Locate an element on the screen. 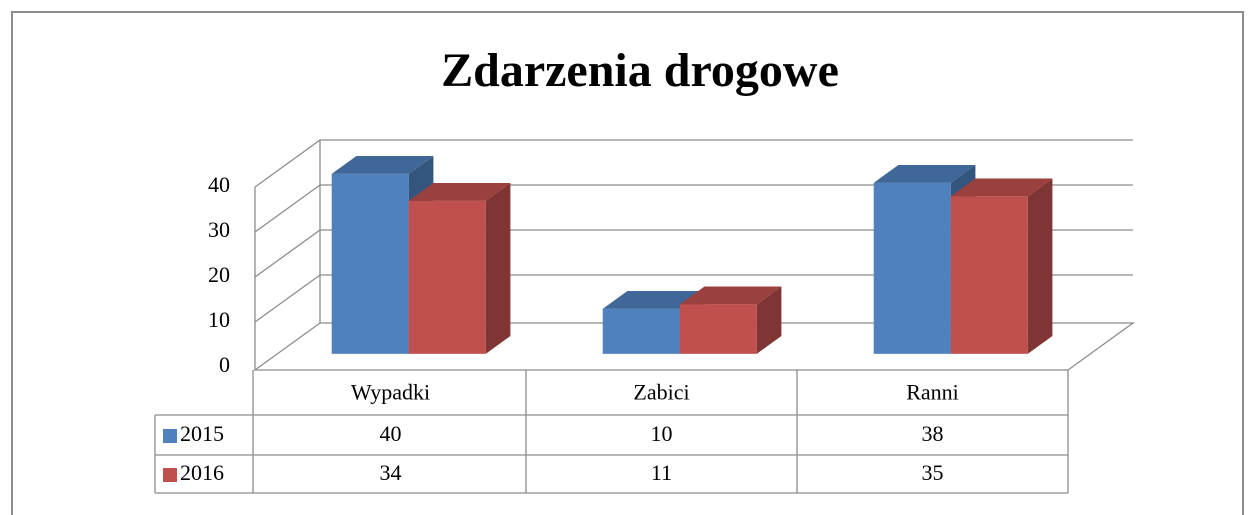 The image size is (1255, 515). y-tick-label: 30 is located at coordinates (219, 229).